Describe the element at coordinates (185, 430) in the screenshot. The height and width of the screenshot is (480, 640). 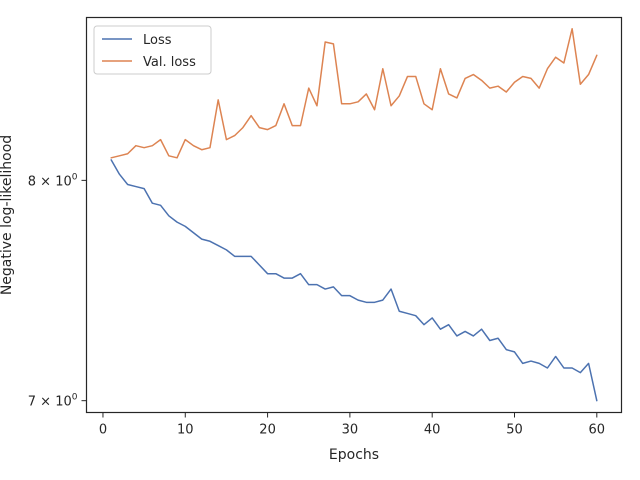
I see `x-tick-label: 10` at that location.